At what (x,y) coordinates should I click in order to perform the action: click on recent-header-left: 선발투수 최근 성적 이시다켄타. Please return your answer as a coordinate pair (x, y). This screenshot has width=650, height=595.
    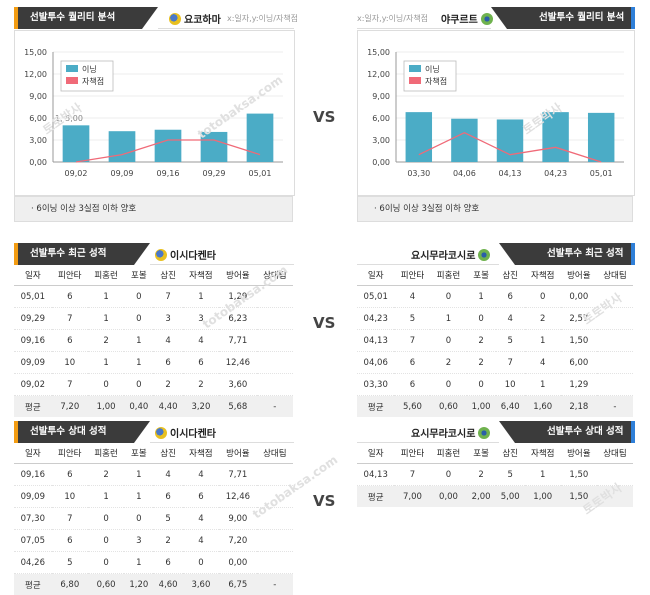
    Looking at the image, I should click on (154, 254).